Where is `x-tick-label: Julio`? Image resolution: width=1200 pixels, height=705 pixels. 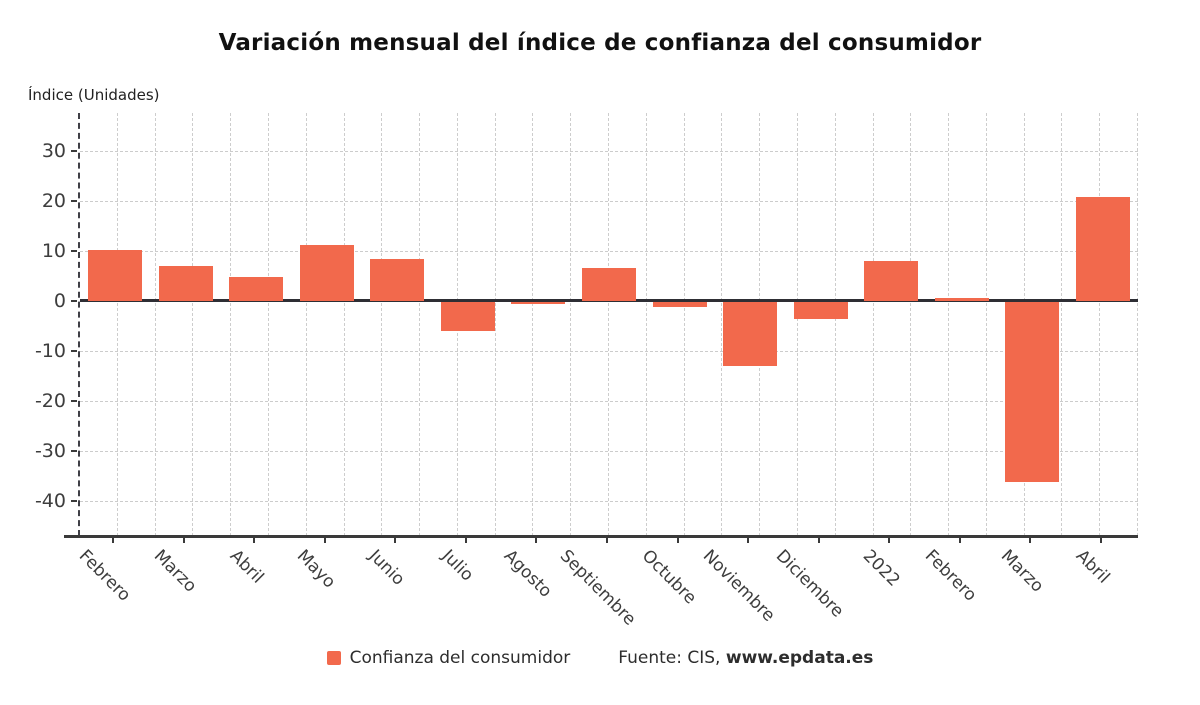
x-tick-label: Julio is located at coordinates (463, 565).